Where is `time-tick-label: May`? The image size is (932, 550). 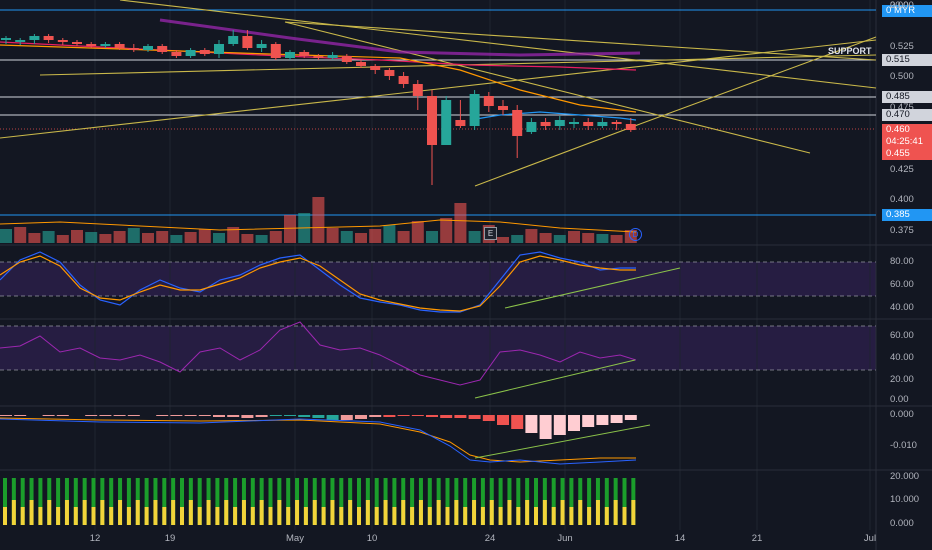
time-tick-label: May is located at coordinates (295, 538).